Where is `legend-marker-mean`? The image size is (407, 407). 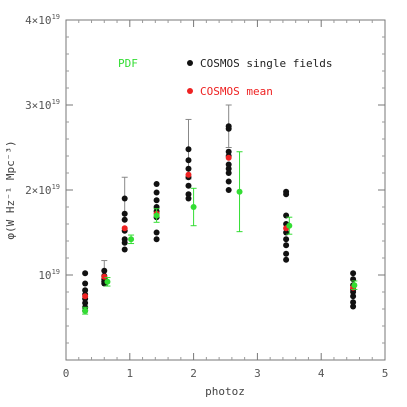
legend-marker-mean is located at coordinates (190, 91).